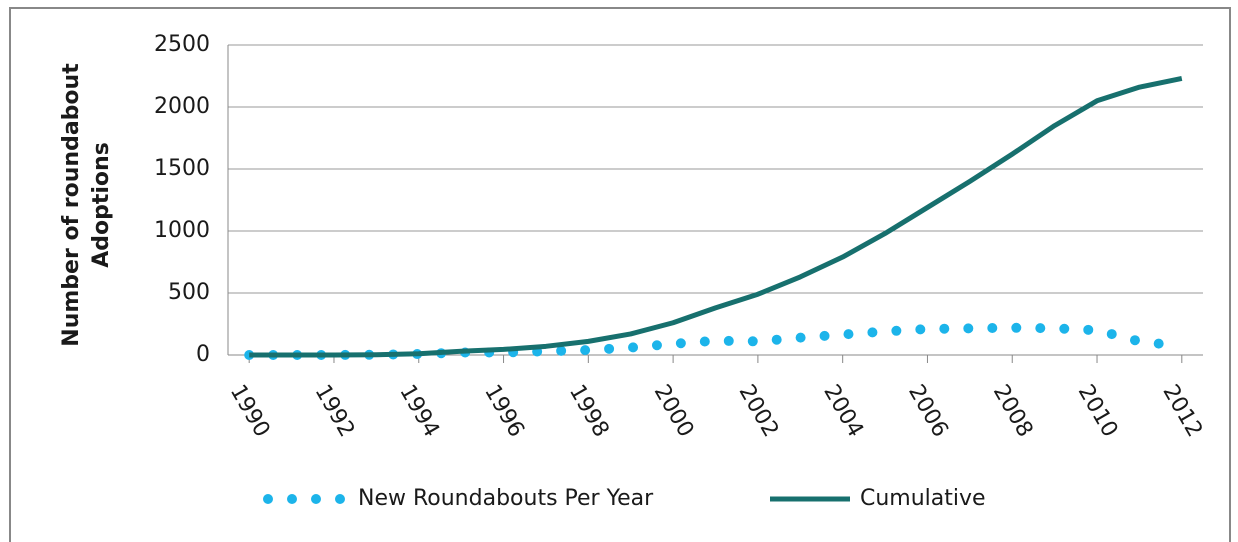 This screenshot has width=1238, height=542. I want to click on legend-label: Cumulative, so click(923, 498).